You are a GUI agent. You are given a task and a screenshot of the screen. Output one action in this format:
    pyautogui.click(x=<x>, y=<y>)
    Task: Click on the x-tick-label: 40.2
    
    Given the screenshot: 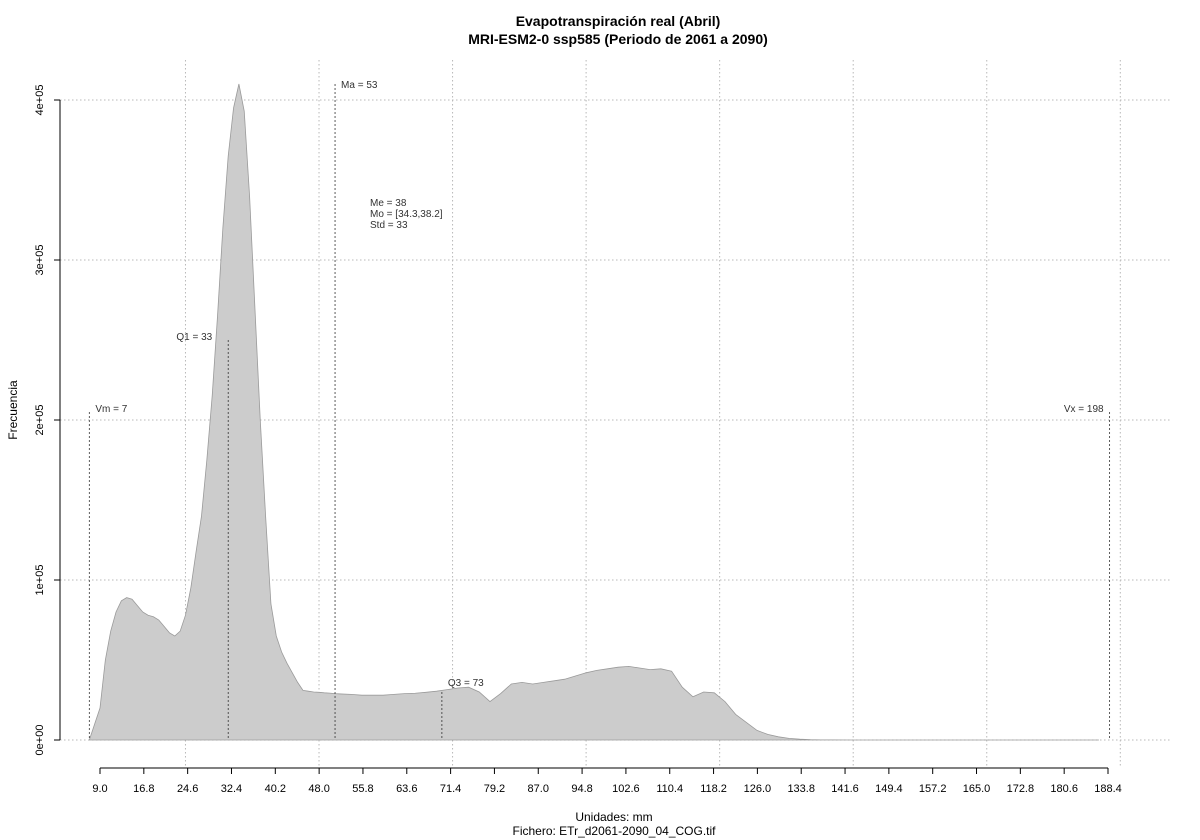 What is the action you would take?
    pyautogui.click(x=275, y=789)
    